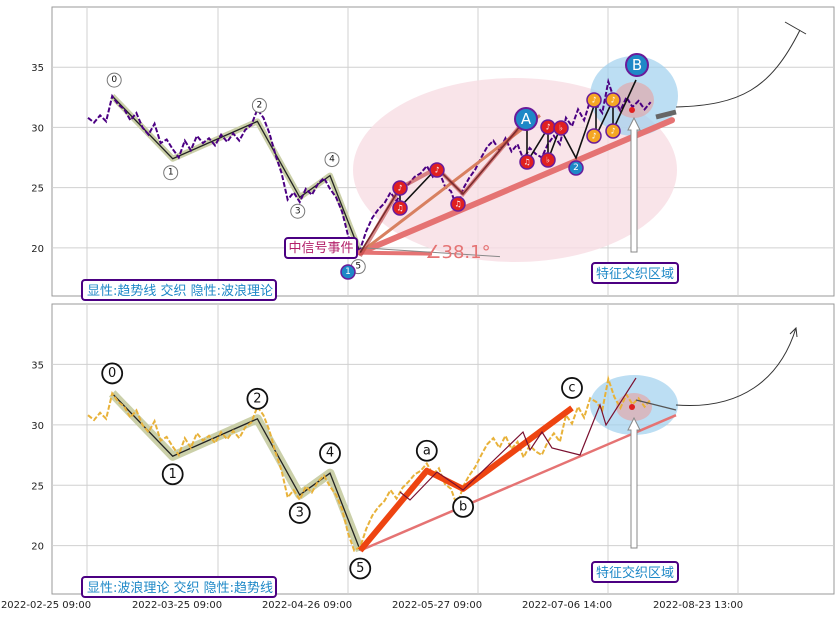 This screenshot has width=839, height=617. I want to click on angle-base-line, so click(396, 253).